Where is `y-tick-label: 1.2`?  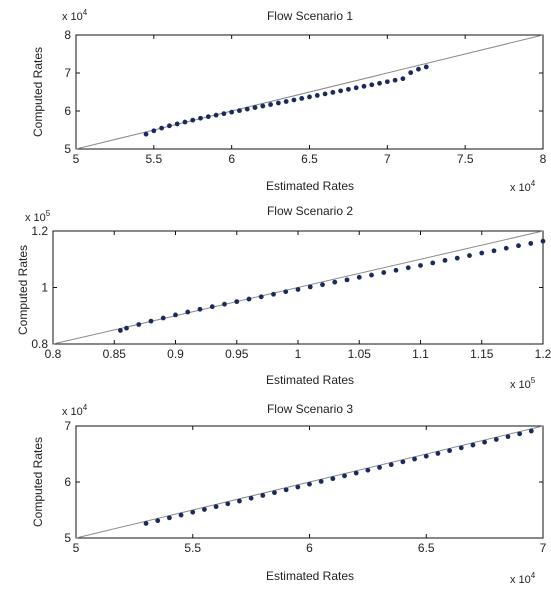 y-tick-label: 1.2 is located at coordinates (39, 231).